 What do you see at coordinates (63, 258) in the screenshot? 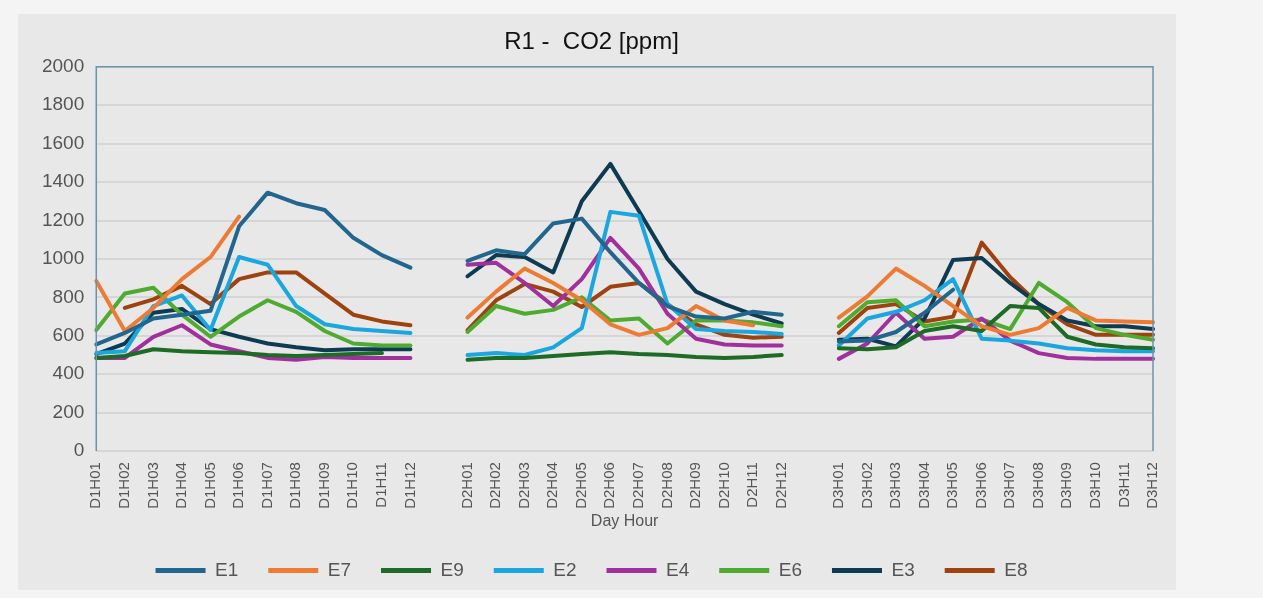
I see `y-tick-label: 1000` at bounding box center [63, 258].